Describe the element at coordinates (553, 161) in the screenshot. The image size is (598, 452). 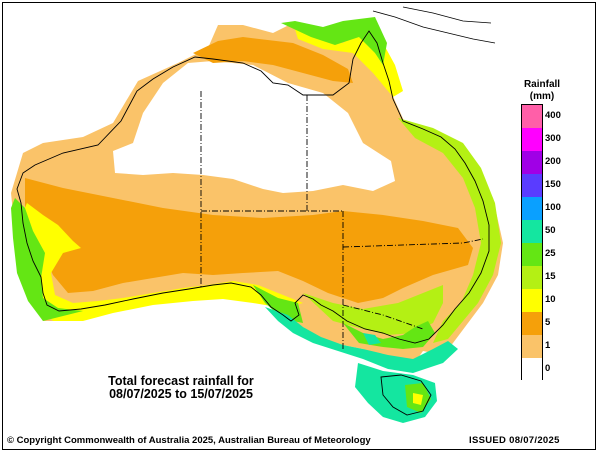
I see `legend-label-200: 200` at that location.